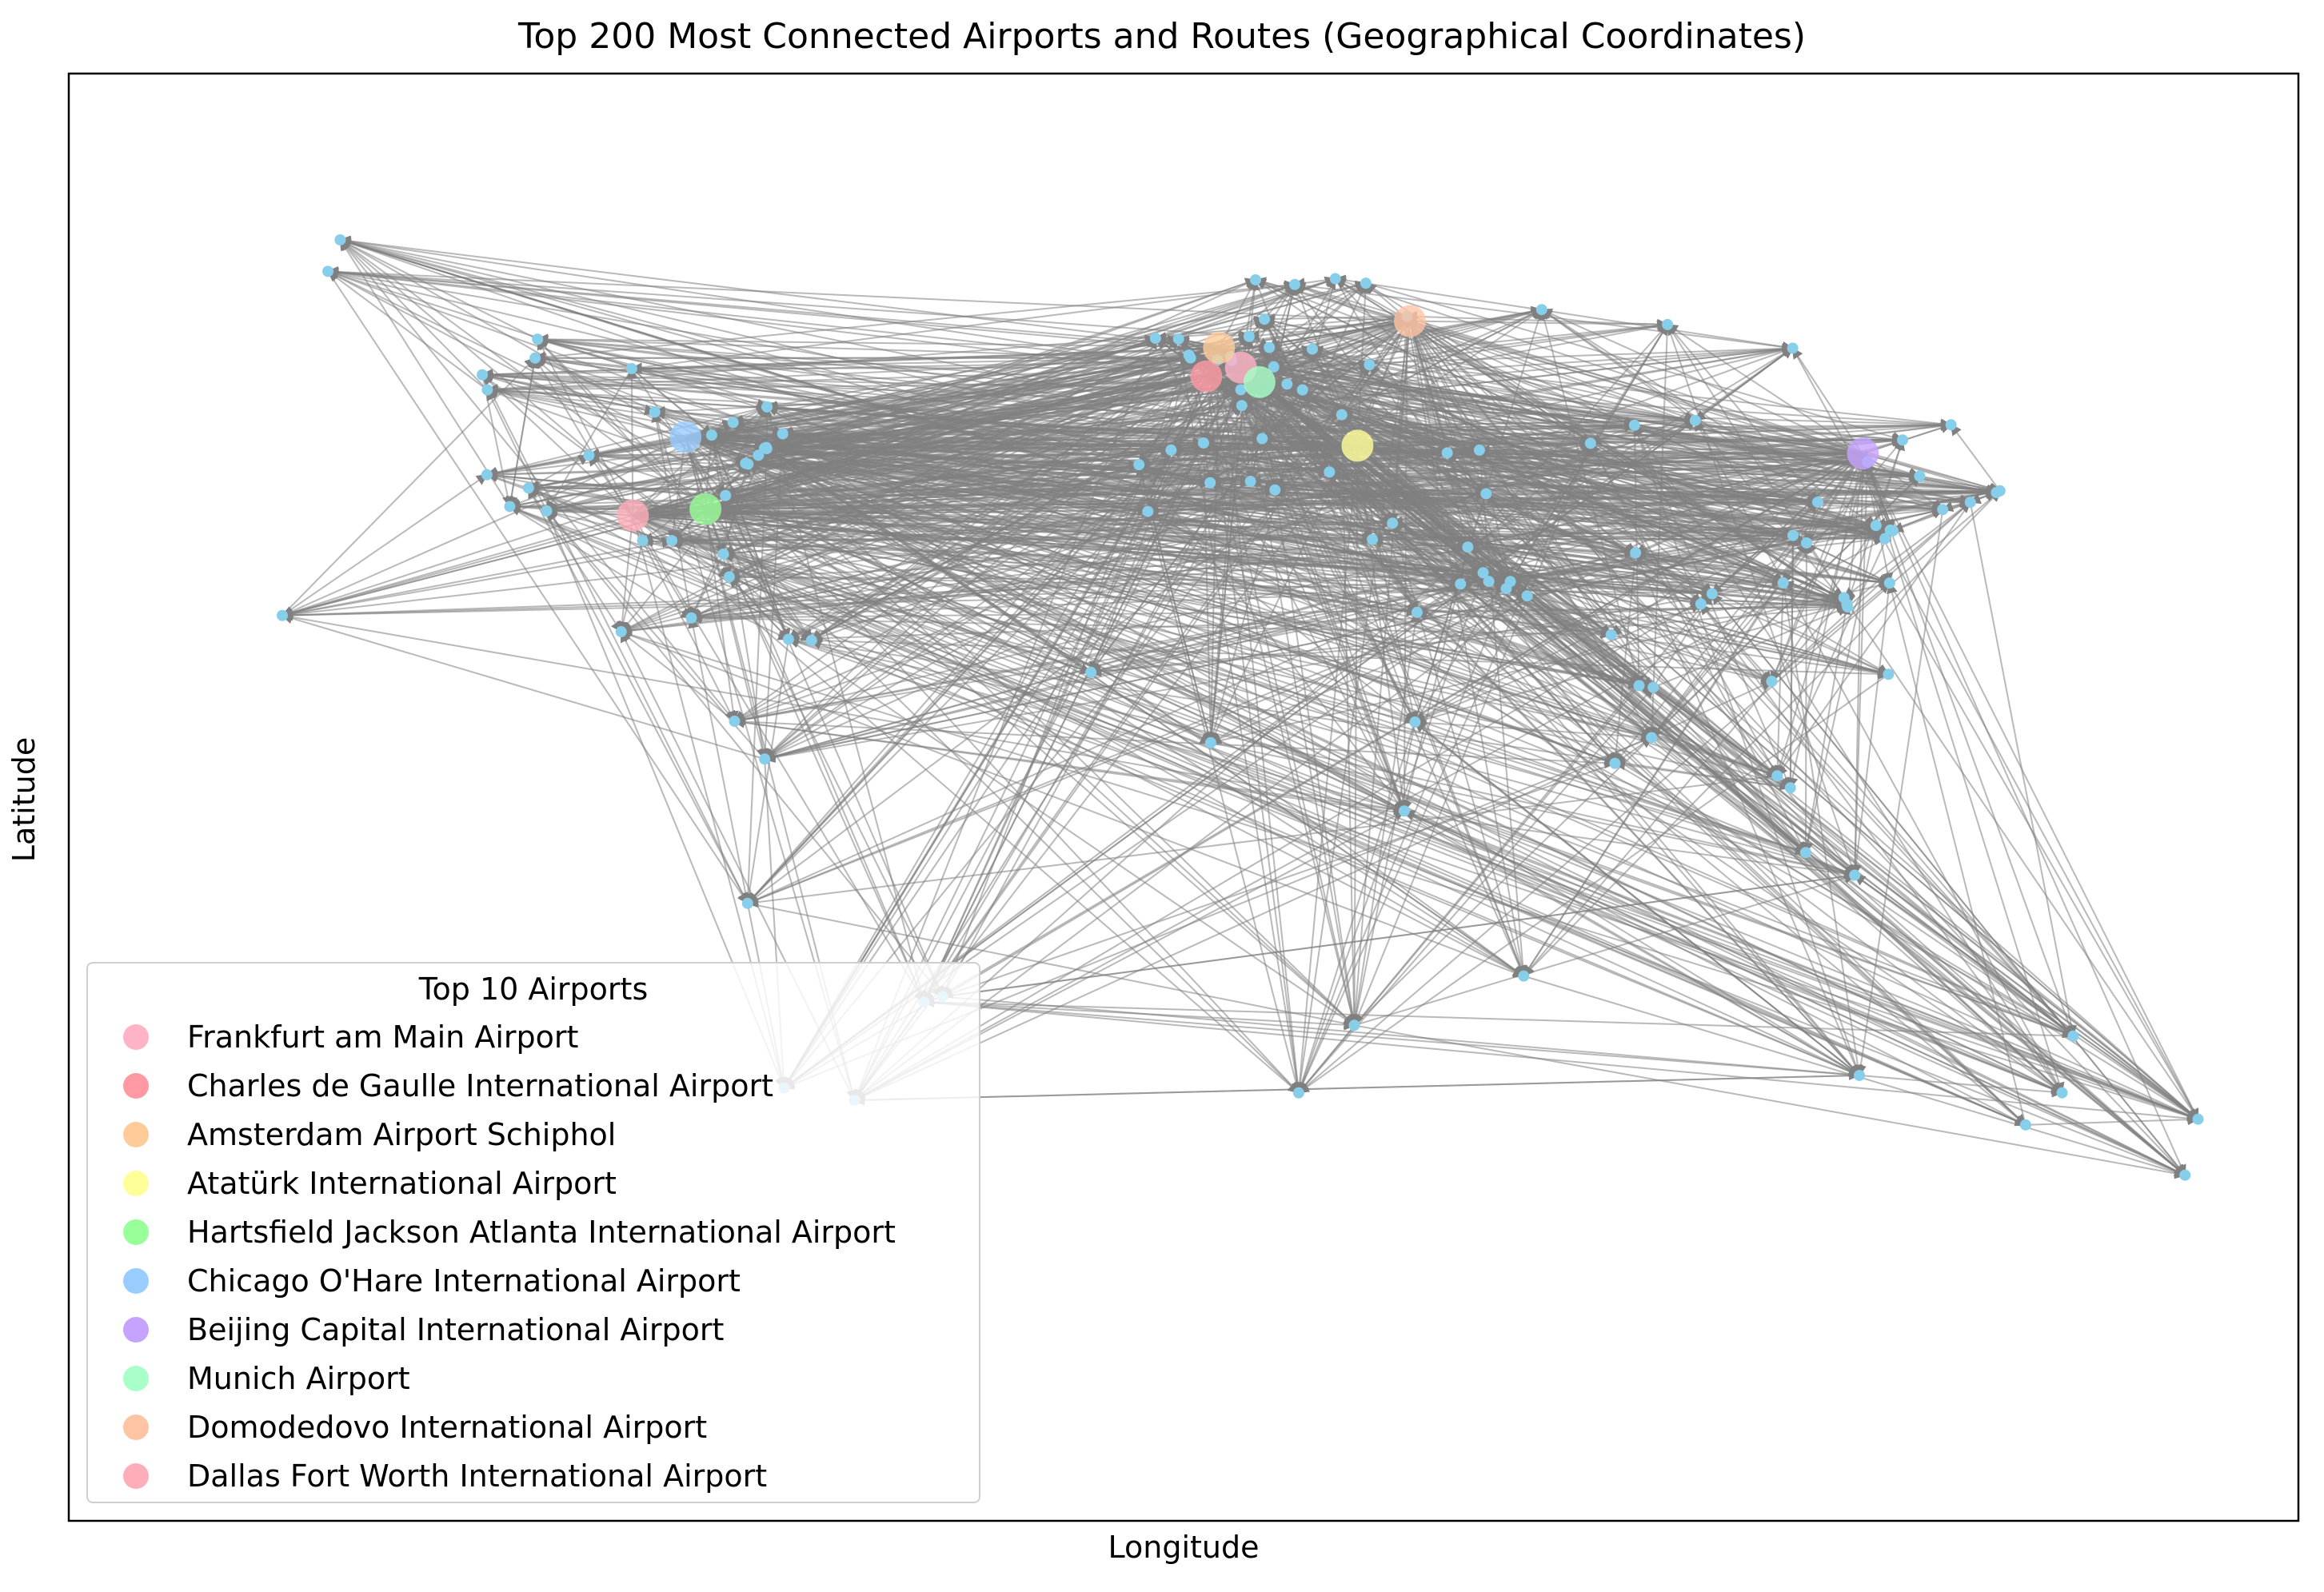 This screenshot has width=2324, height=1592. I want to click on legend-label: Frankfurt am Main Airport, so click(383, 1037).